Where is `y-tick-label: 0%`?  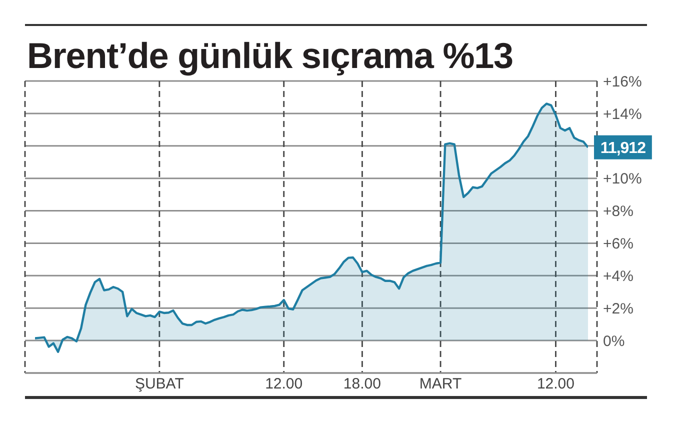 y-tick-label: 0% is located at coordinates (614, 341).